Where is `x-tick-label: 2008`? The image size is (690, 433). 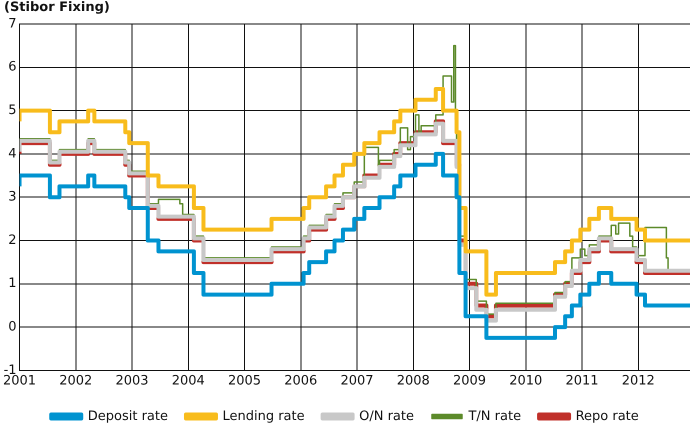
x-tick-label: 2008 is located at coordinates (413, 381).